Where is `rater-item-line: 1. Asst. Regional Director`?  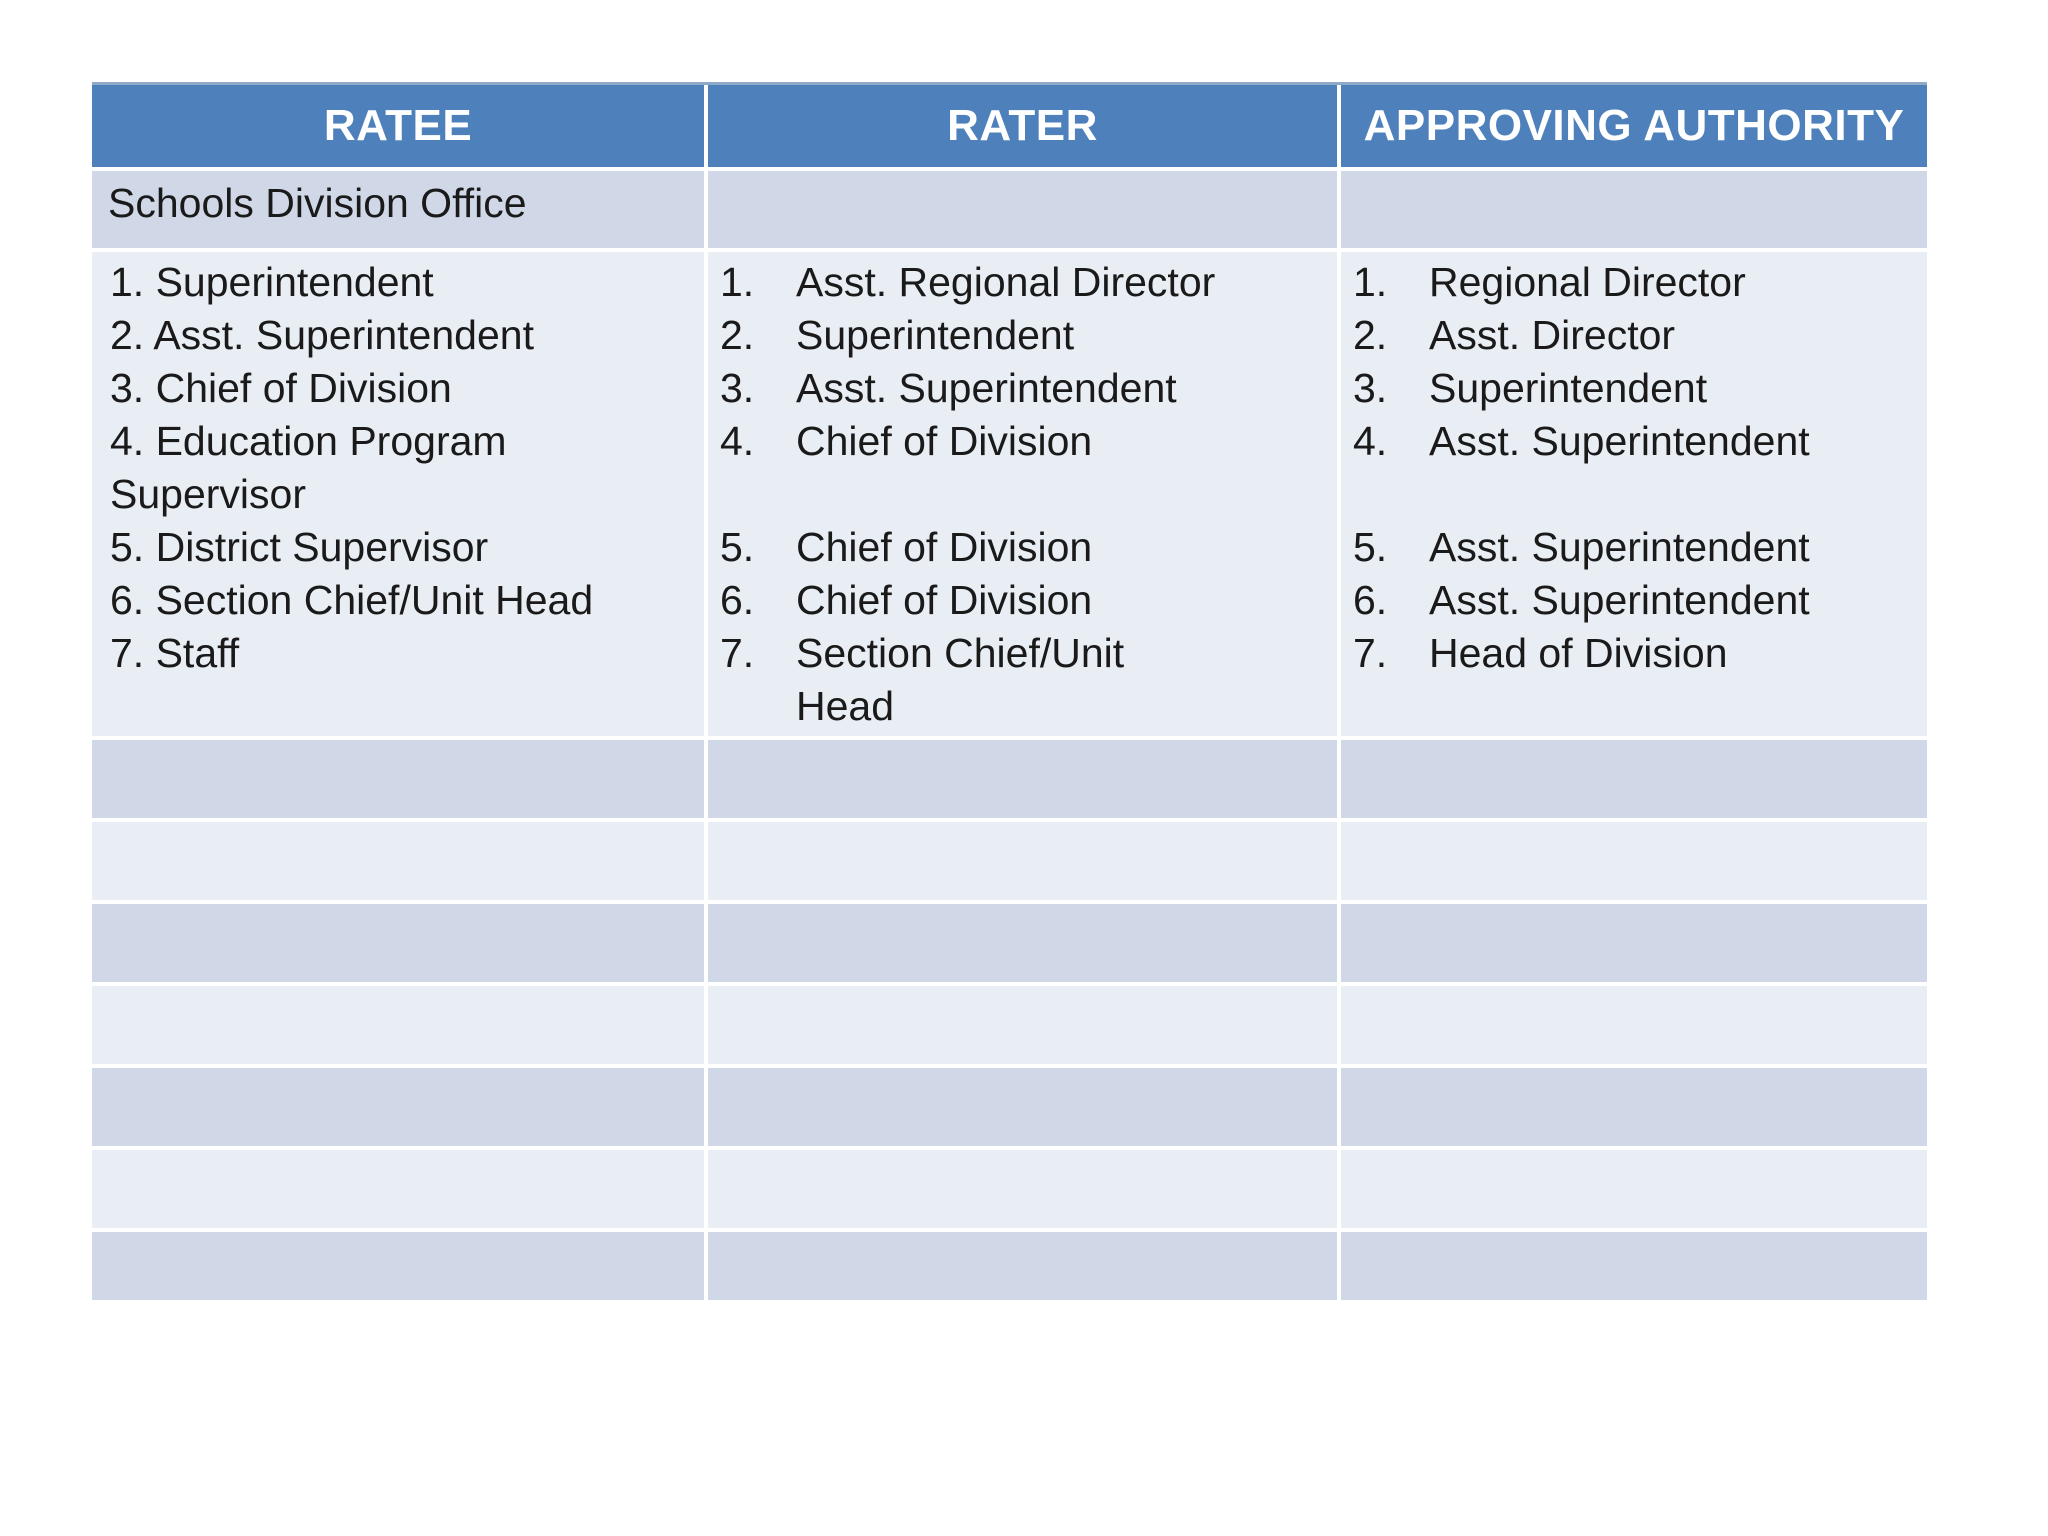 rater-item-line: 1. Asst. Regional Director is located at coordinates (1024, 282).